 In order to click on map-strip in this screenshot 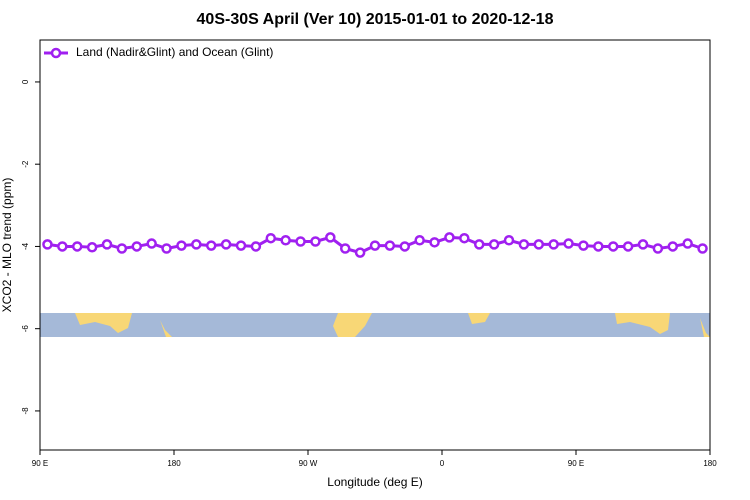, I will do `click(375, 325)`.